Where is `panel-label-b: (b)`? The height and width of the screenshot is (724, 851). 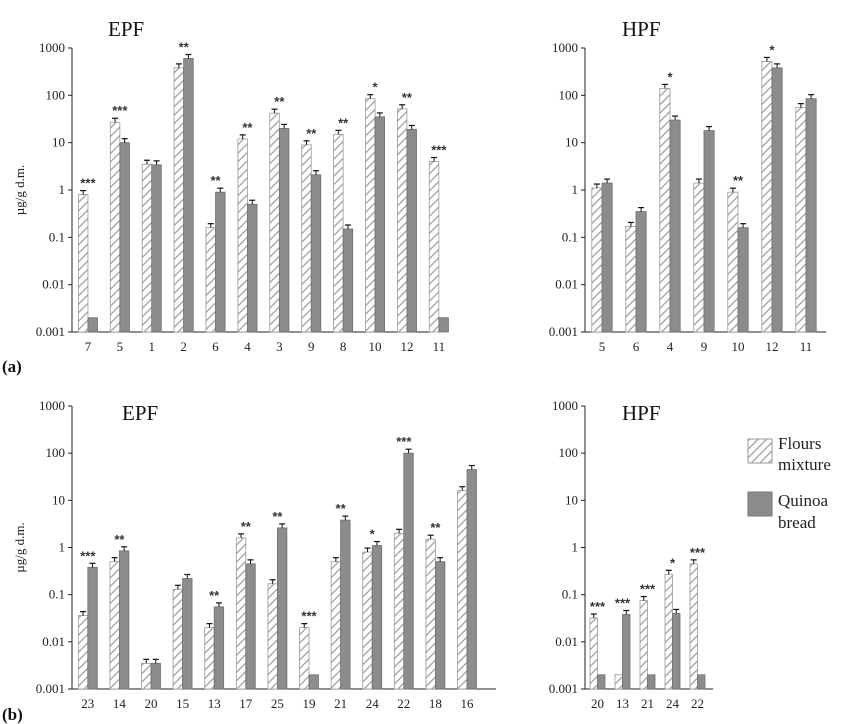 panel-label-b: (b) is located at coordinates (12, 714).